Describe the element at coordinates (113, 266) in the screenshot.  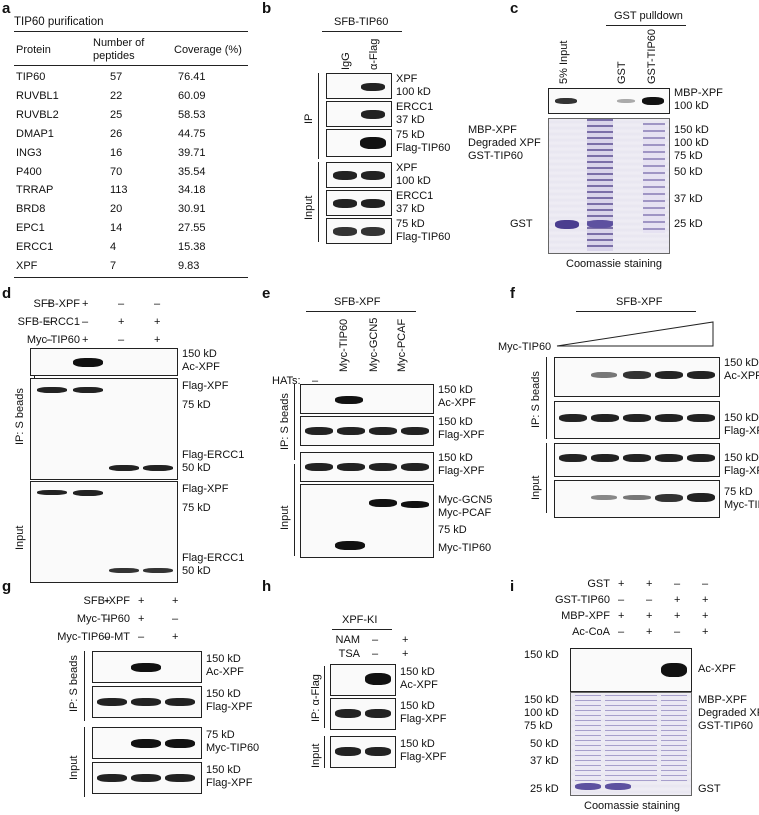
I see `table-cell-peptides: 7` at that location.